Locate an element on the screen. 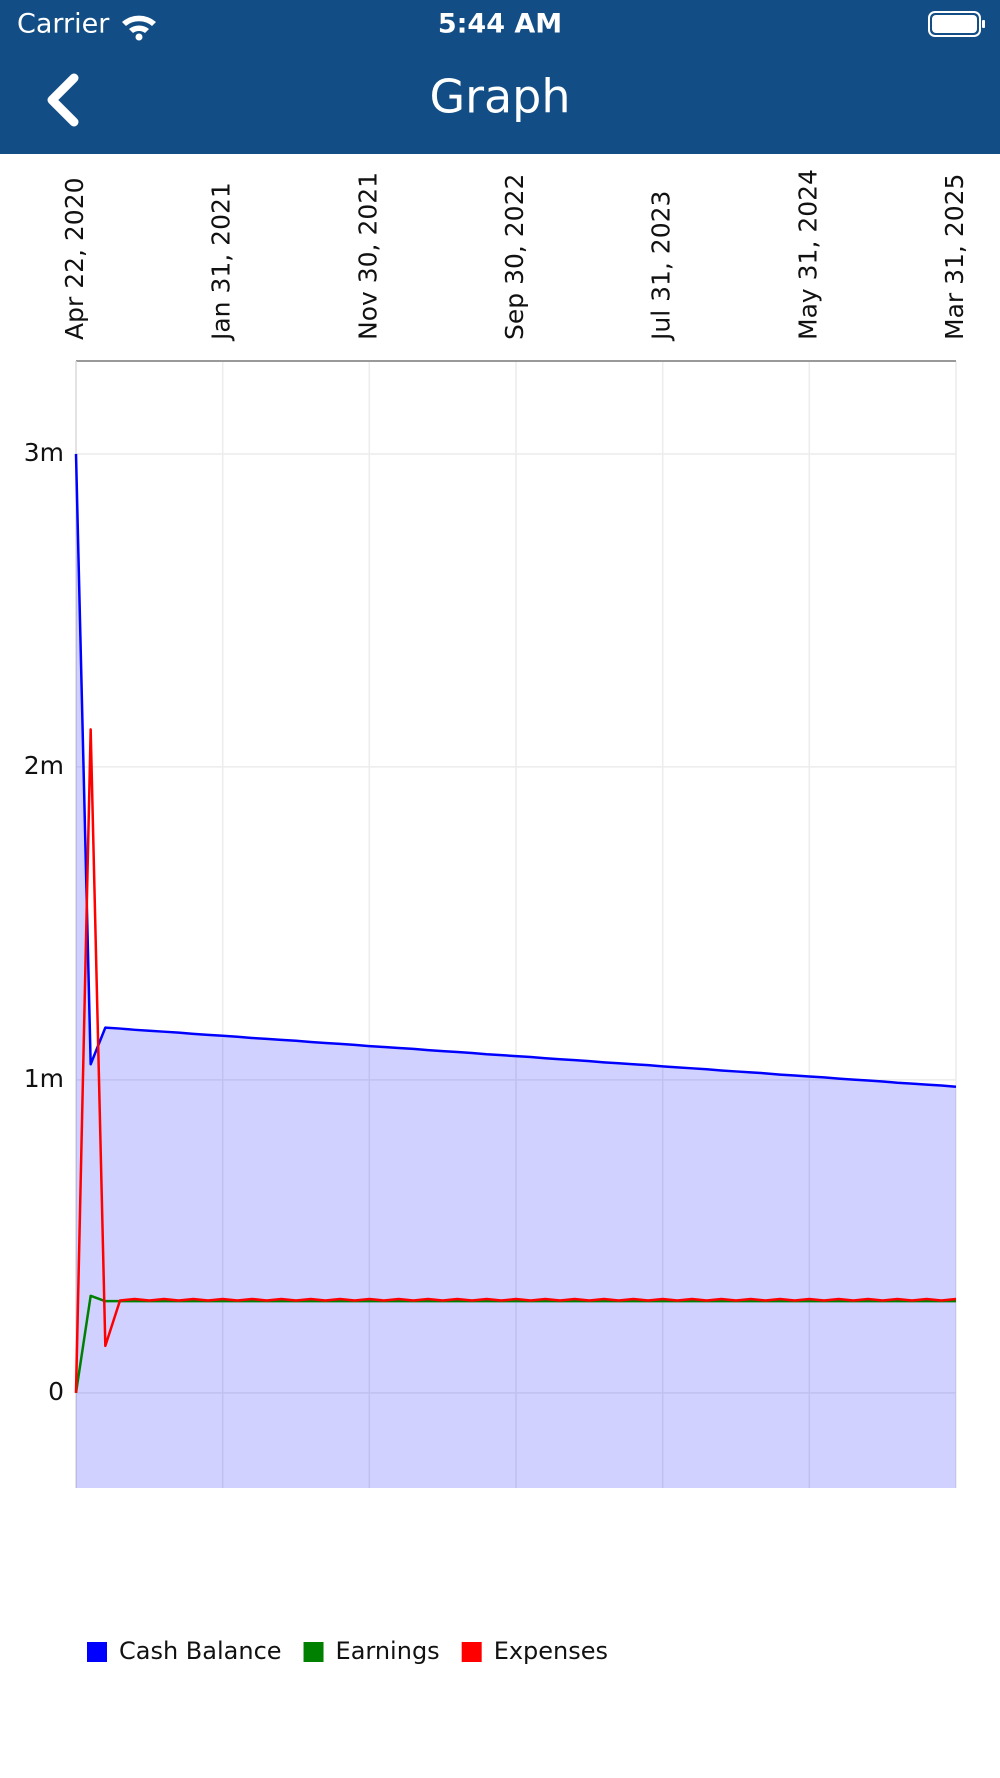 This screenshot has height=1778, width=1000. battery-icon is located at coordinates (956, 24).